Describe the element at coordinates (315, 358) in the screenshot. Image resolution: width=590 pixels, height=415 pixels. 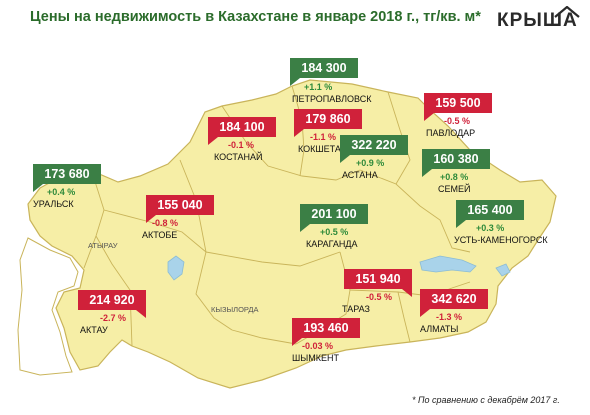
I see `city-name: ШЫМКЕНТ` at that location.